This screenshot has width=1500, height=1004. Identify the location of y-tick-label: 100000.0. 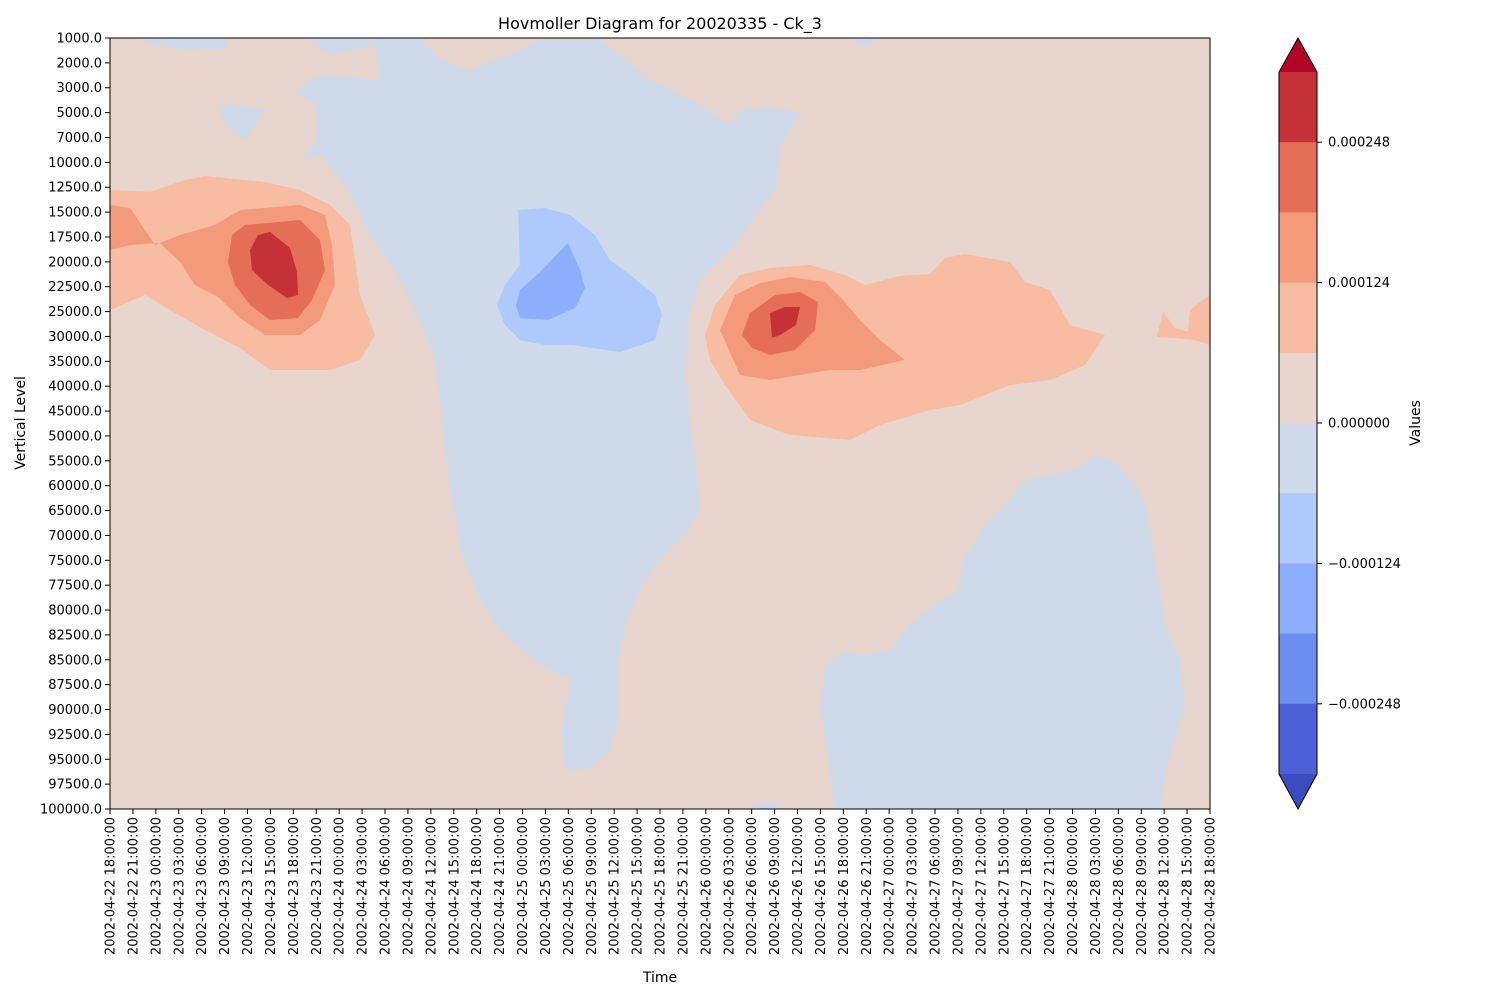
(71, 810).